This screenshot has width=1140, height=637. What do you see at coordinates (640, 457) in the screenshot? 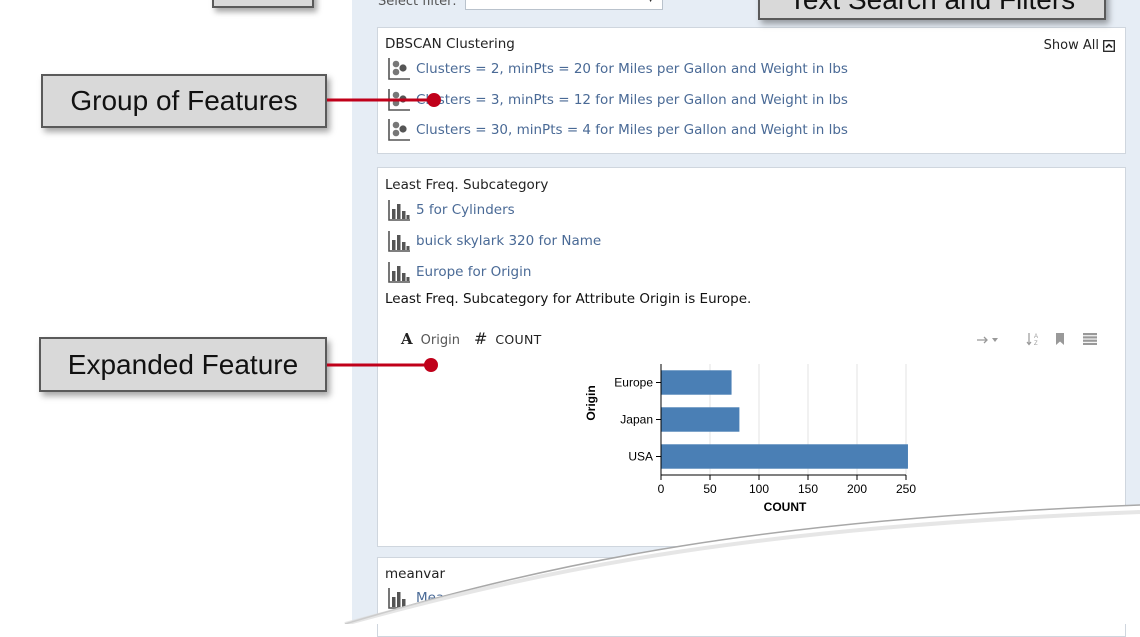
I see `y-tick-label: USA` at bounding box center [640, 457].